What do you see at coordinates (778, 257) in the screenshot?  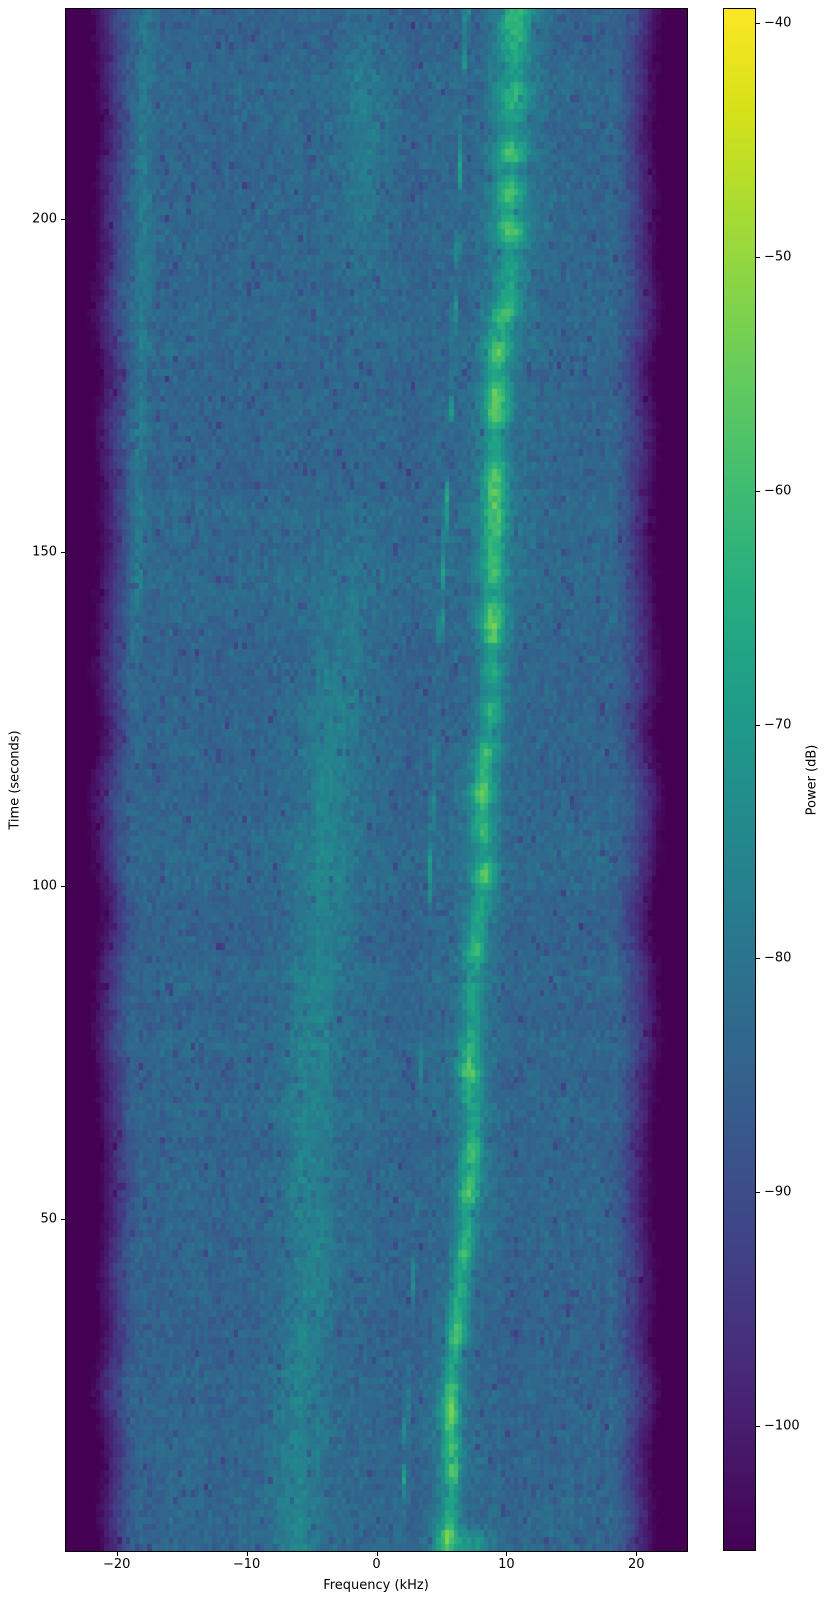 I see `colorbar-tick-label: −50` at bounding box center [778, 257].